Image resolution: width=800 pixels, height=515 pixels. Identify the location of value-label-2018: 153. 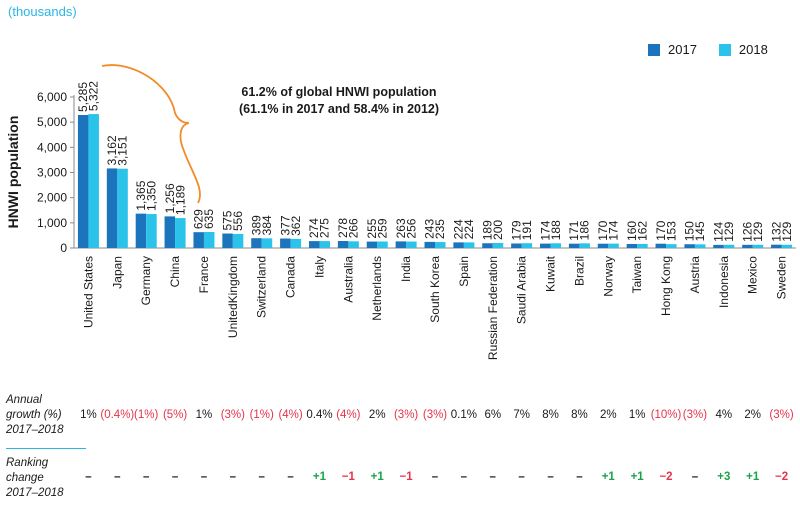
(671, 231).